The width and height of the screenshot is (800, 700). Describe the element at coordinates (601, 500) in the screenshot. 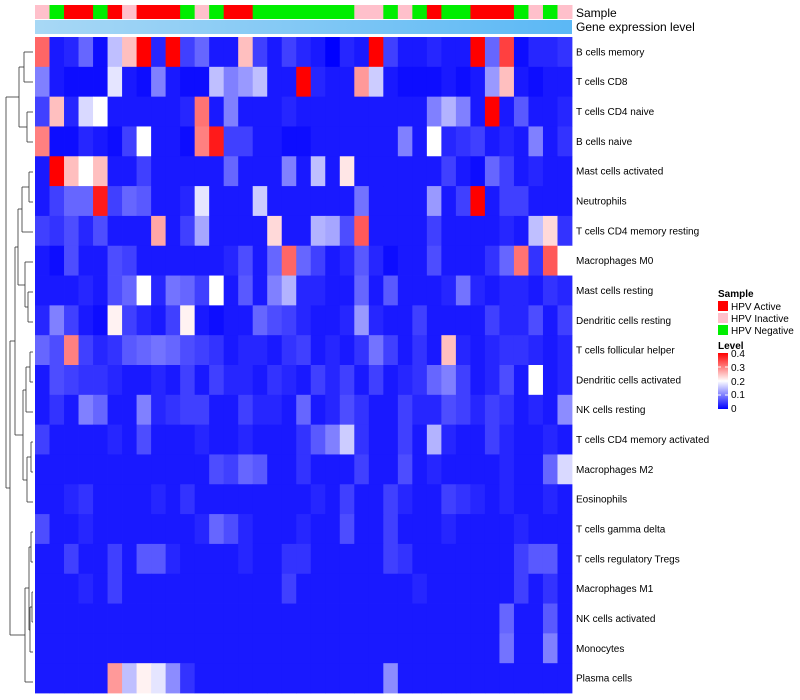

I see `row-label: Eosinophils` at that location.